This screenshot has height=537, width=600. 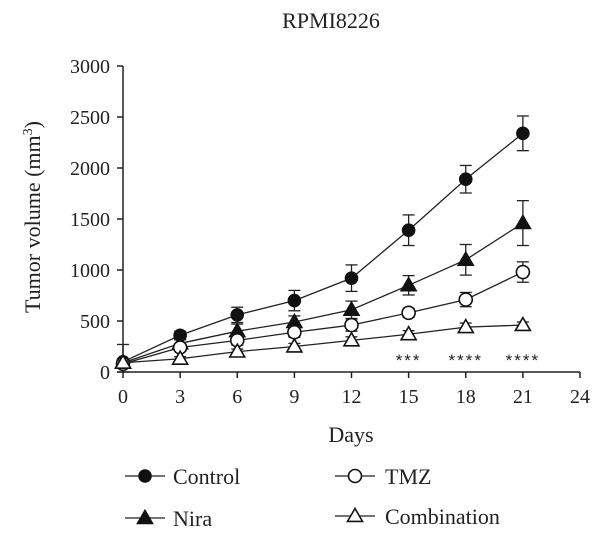 I want to click on significance-marker: ***, so click(x=409, y=360).